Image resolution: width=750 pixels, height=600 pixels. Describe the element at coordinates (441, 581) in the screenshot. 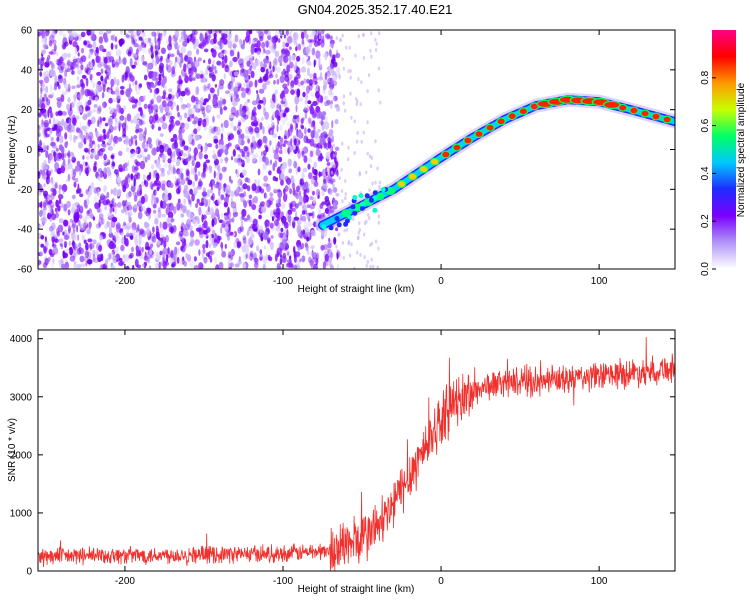

I see `x-tick-label: 0` at that location.